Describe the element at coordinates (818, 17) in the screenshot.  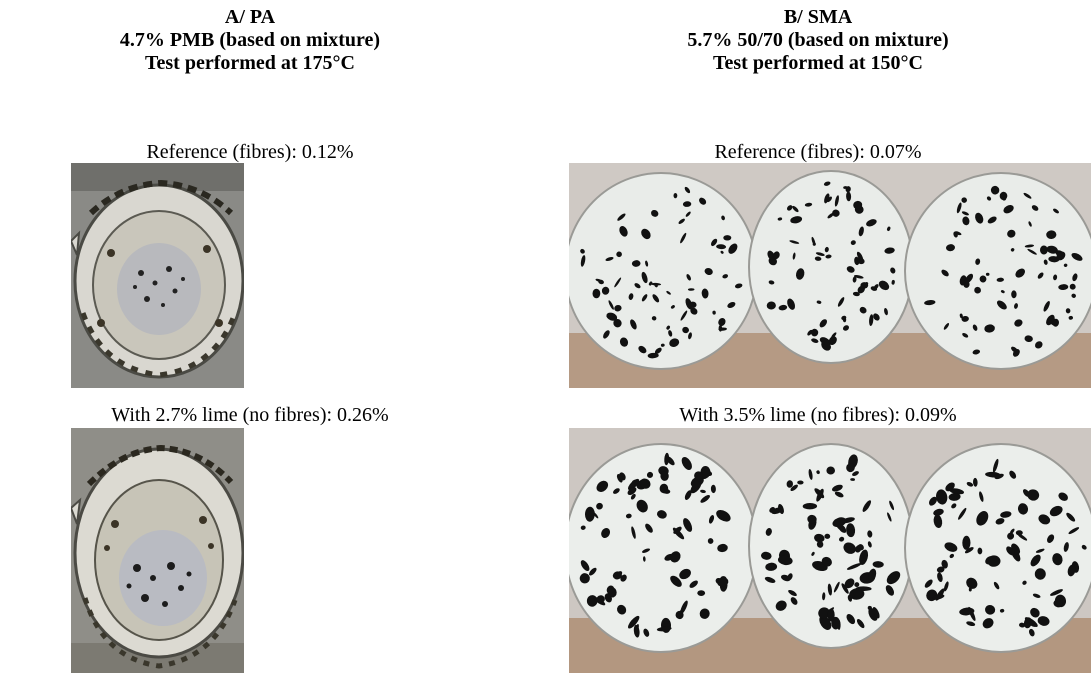
I see `heading-title: B/ SMA` at that location.